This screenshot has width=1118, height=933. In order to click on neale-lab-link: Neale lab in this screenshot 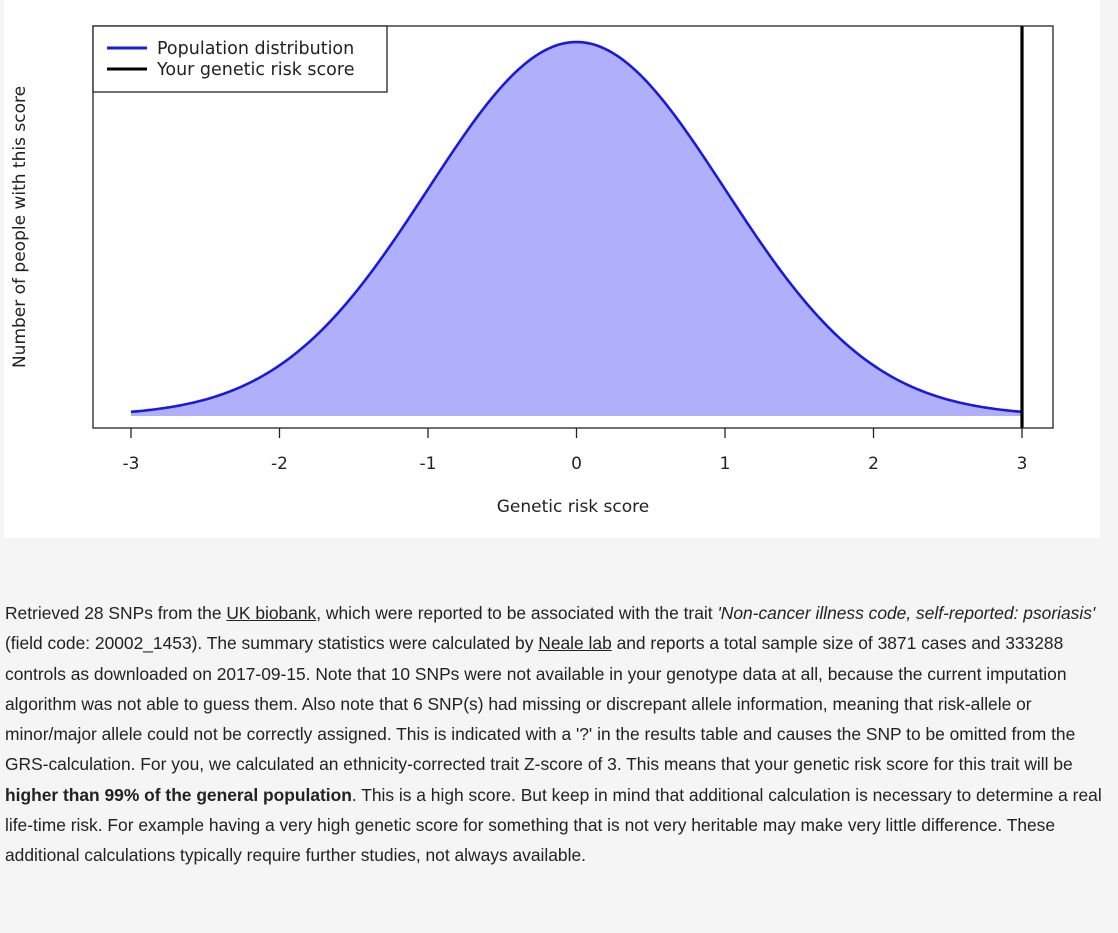, I will do `click(575, 643)`.